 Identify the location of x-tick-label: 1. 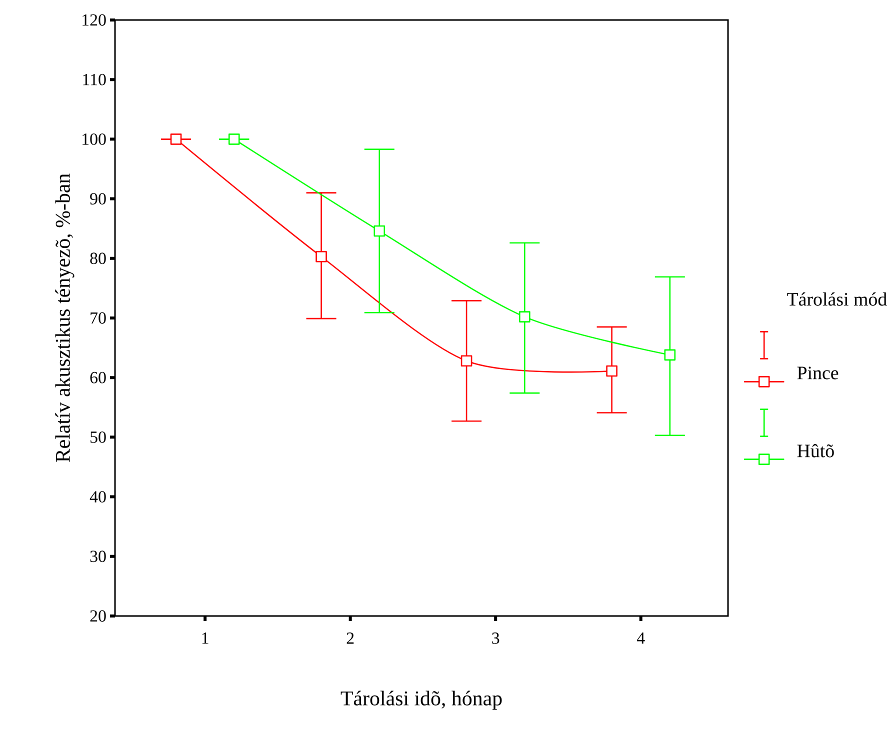
(205, 638).